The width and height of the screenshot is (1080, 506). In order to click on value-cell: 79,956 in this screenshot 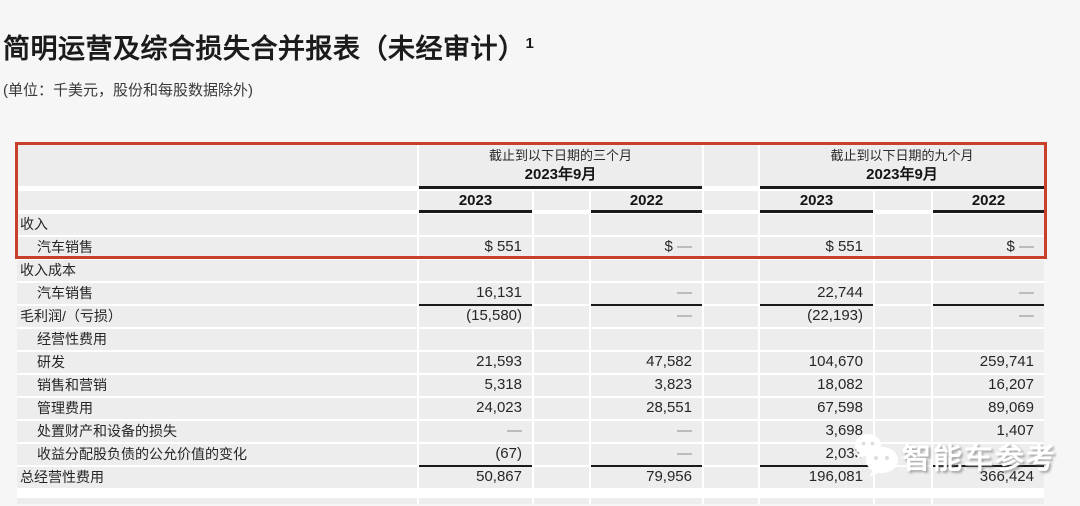, I will do `click(646, 477)`.